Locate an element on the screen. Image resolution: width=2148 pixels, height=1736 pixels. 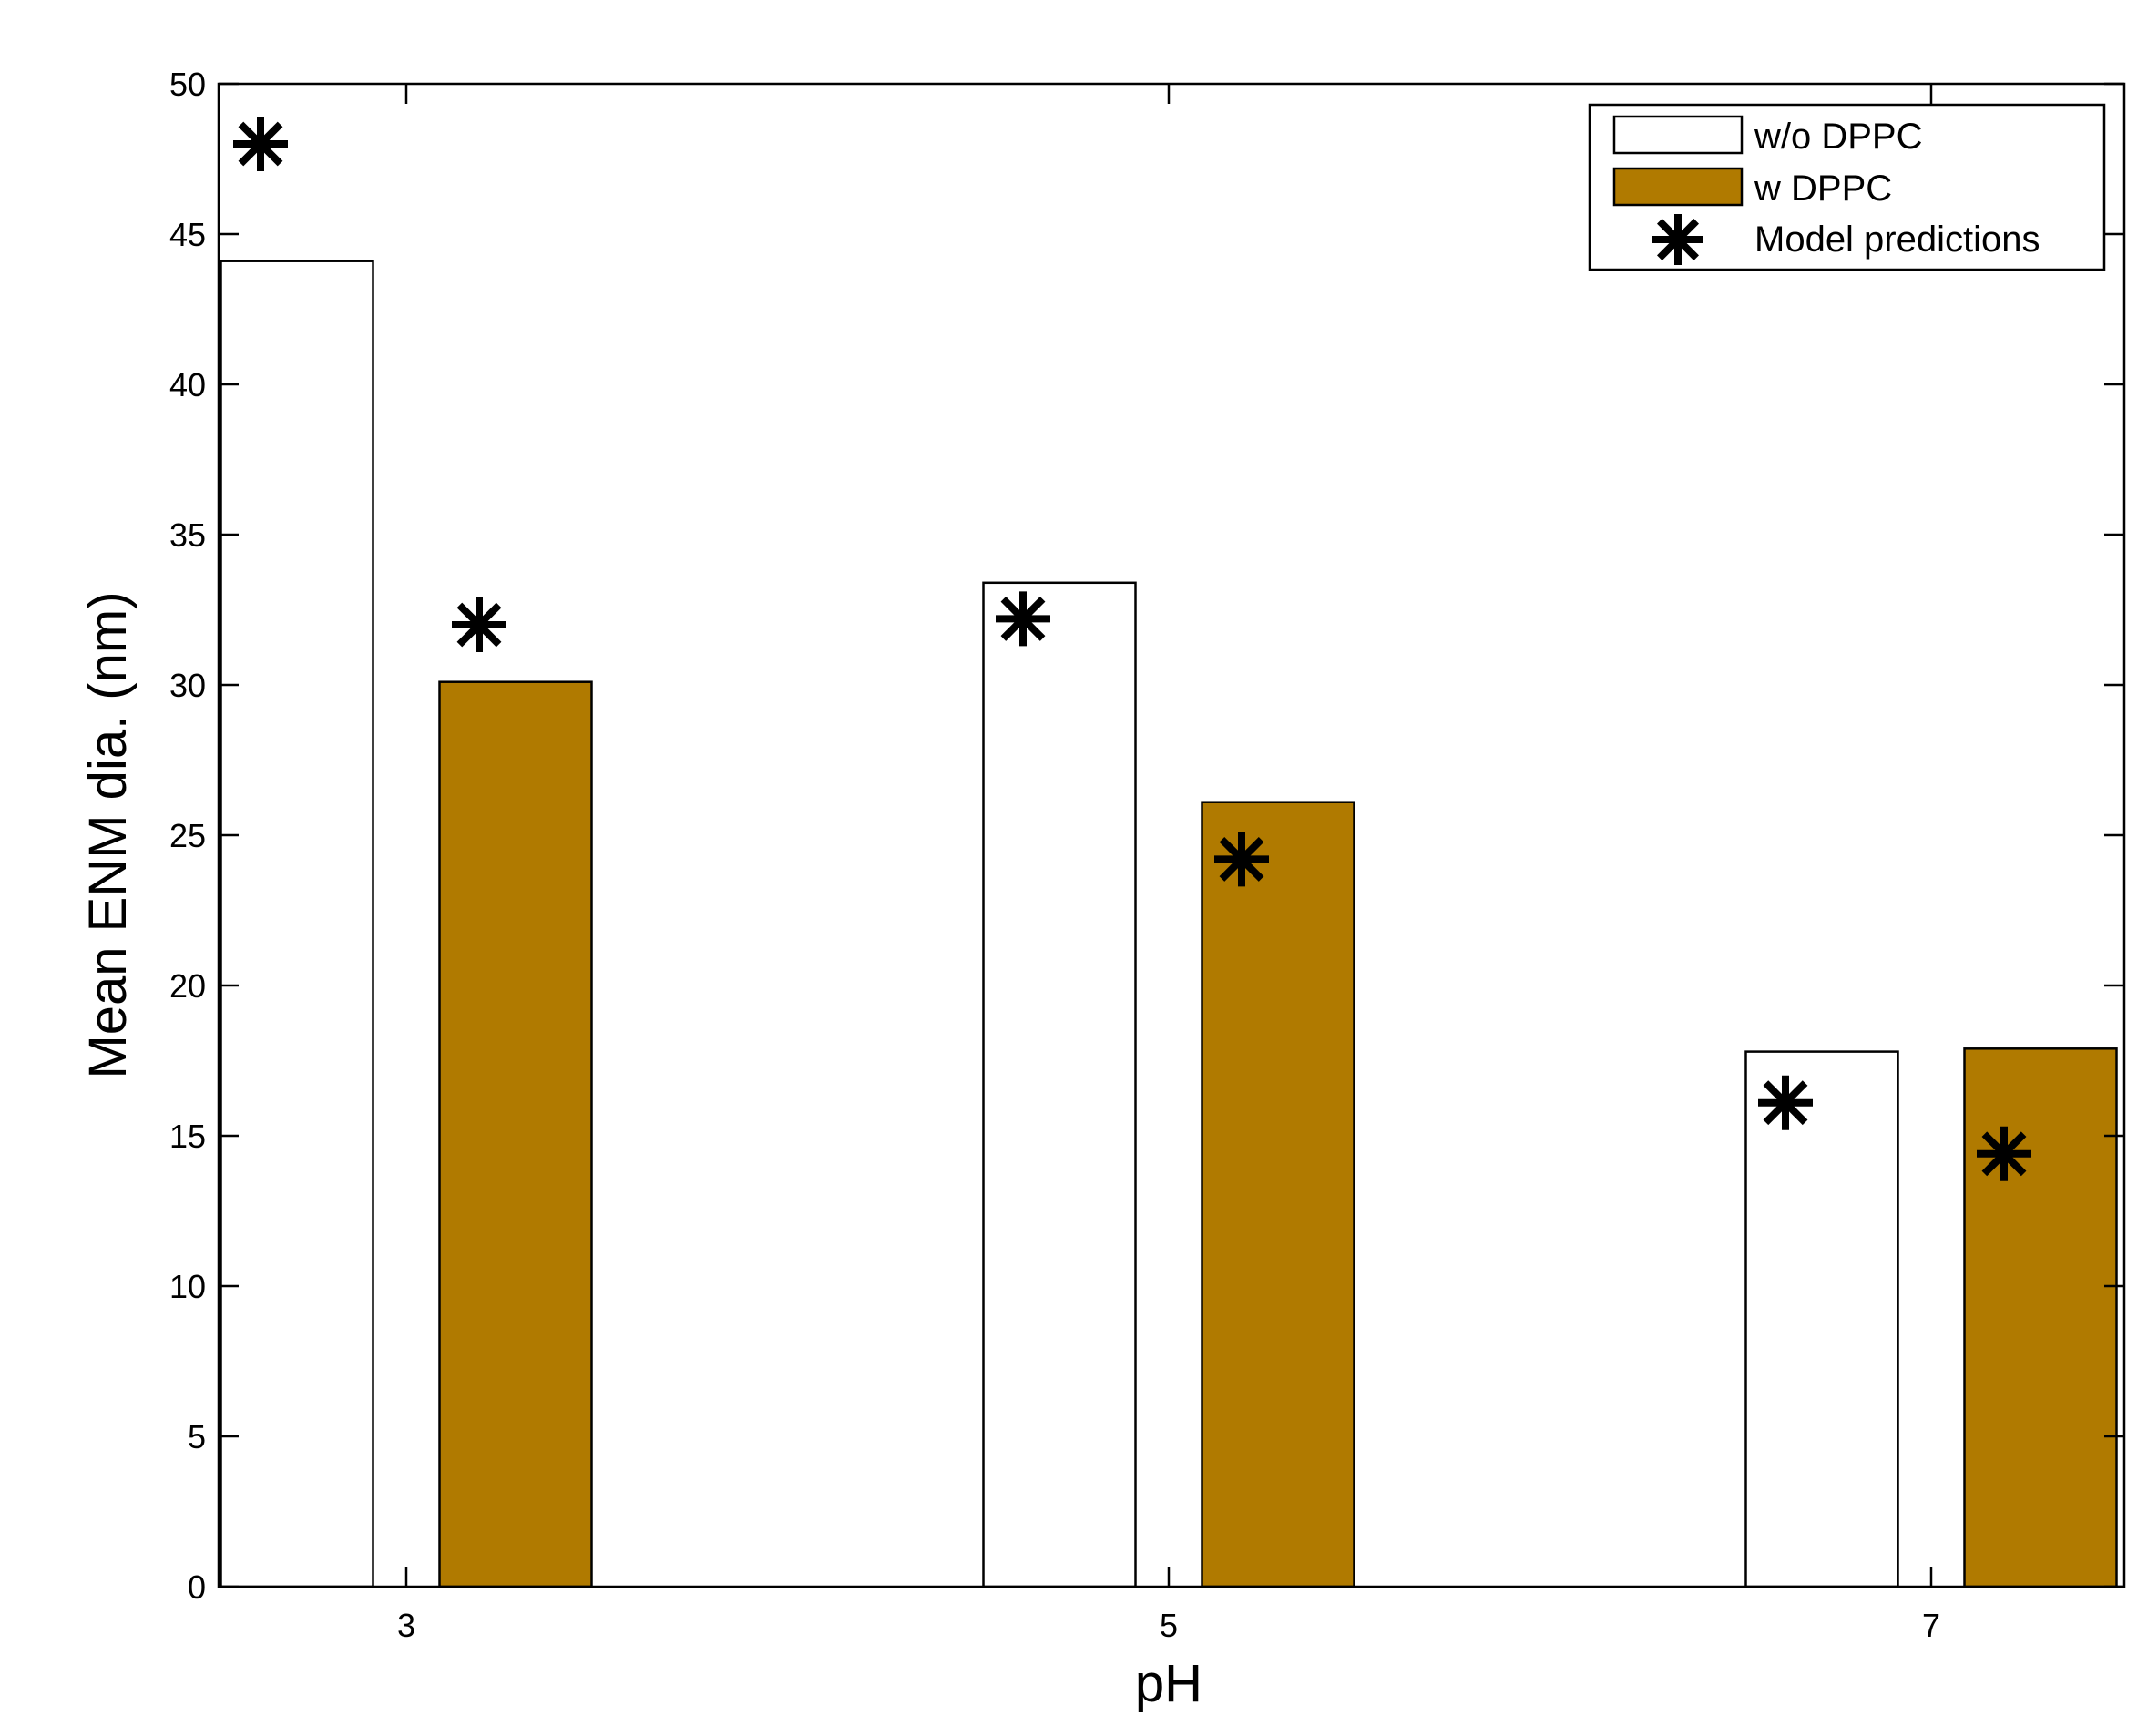
legend-swatch-wo-dppc is located at coordinates (1678, 135).